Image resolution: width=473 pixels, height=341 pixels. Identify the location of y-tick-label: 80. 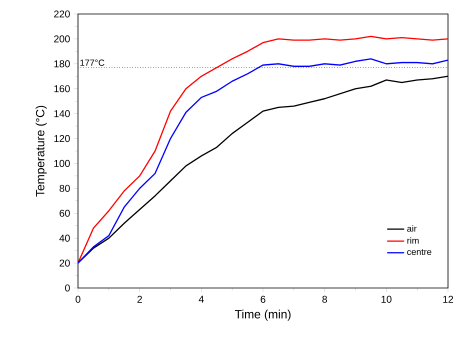
(65, 188).